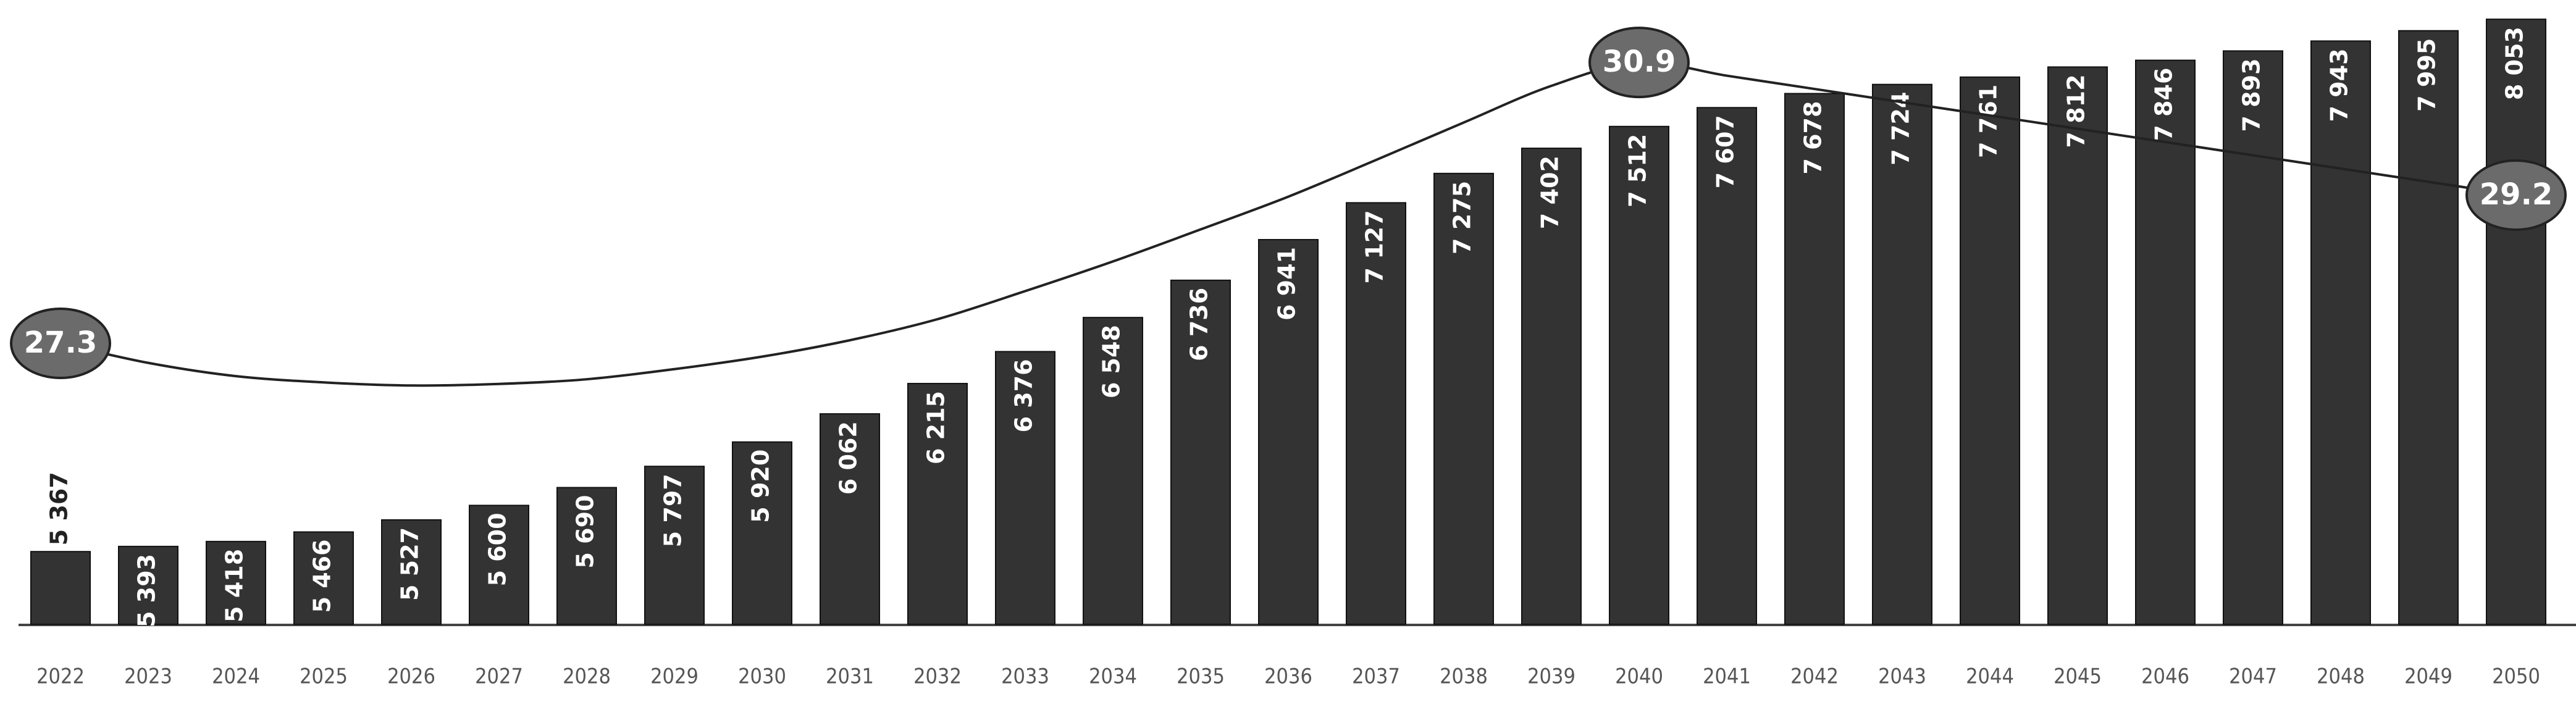 The width and height of the screenshot is (2576, 712). Describe the element at coordinates (60, 508) in the screenshot. I see `bar-value-label: 5 367` at that location.